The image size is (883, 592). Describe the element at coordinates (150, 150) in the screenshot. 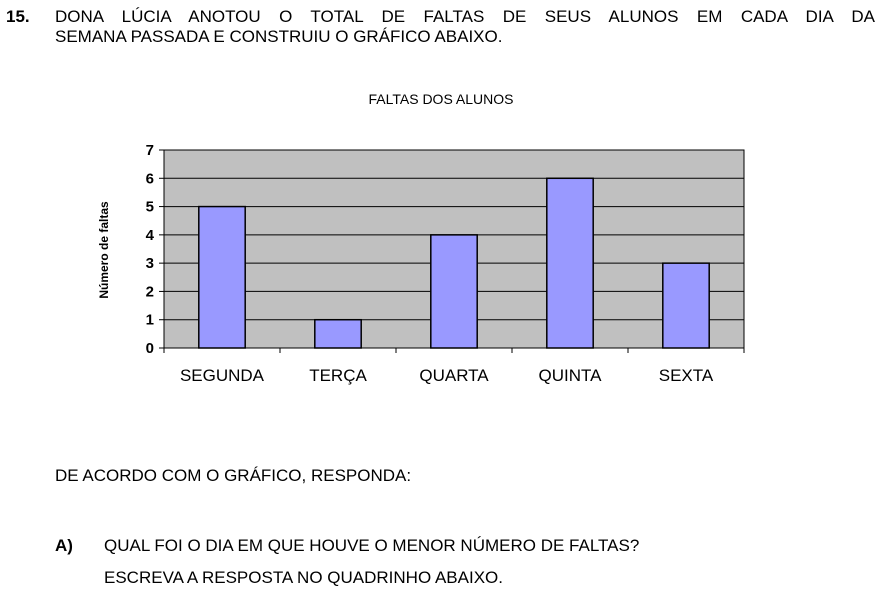

I see `y-tick-label: 7` at that location.